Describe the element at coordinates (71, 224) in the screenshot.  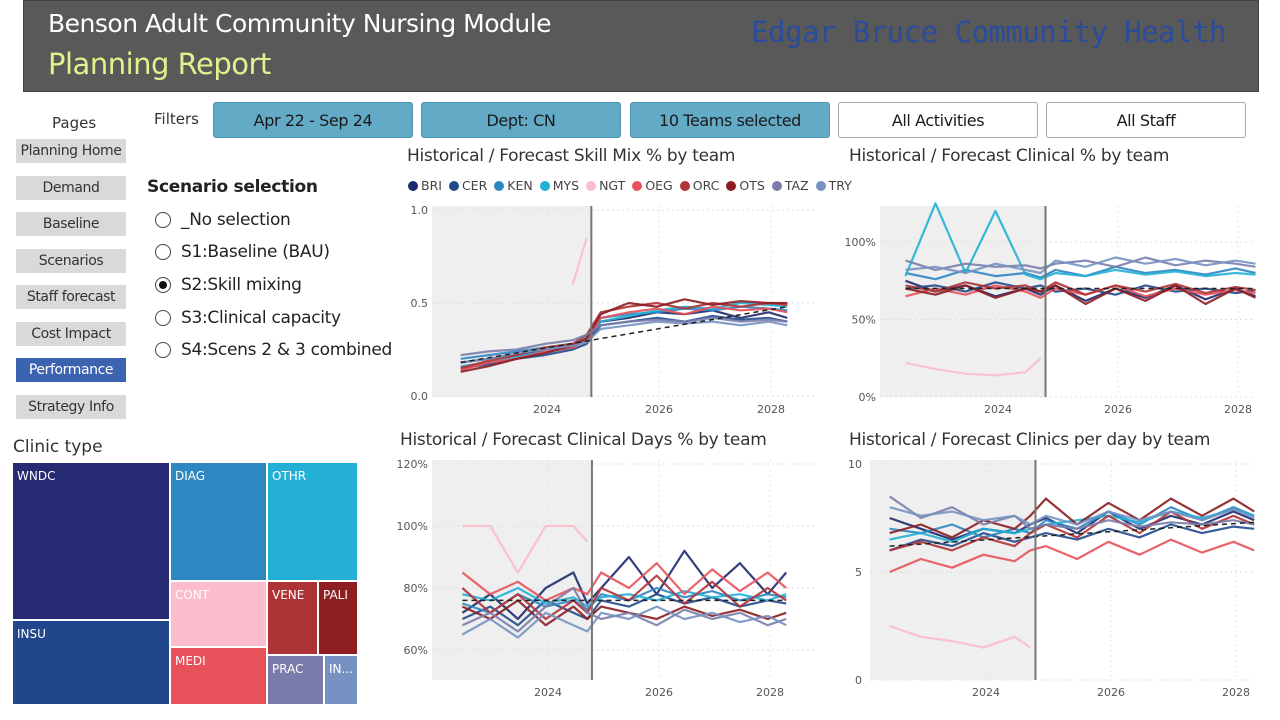
I see `page-button-baseline: Baseline` at that location.